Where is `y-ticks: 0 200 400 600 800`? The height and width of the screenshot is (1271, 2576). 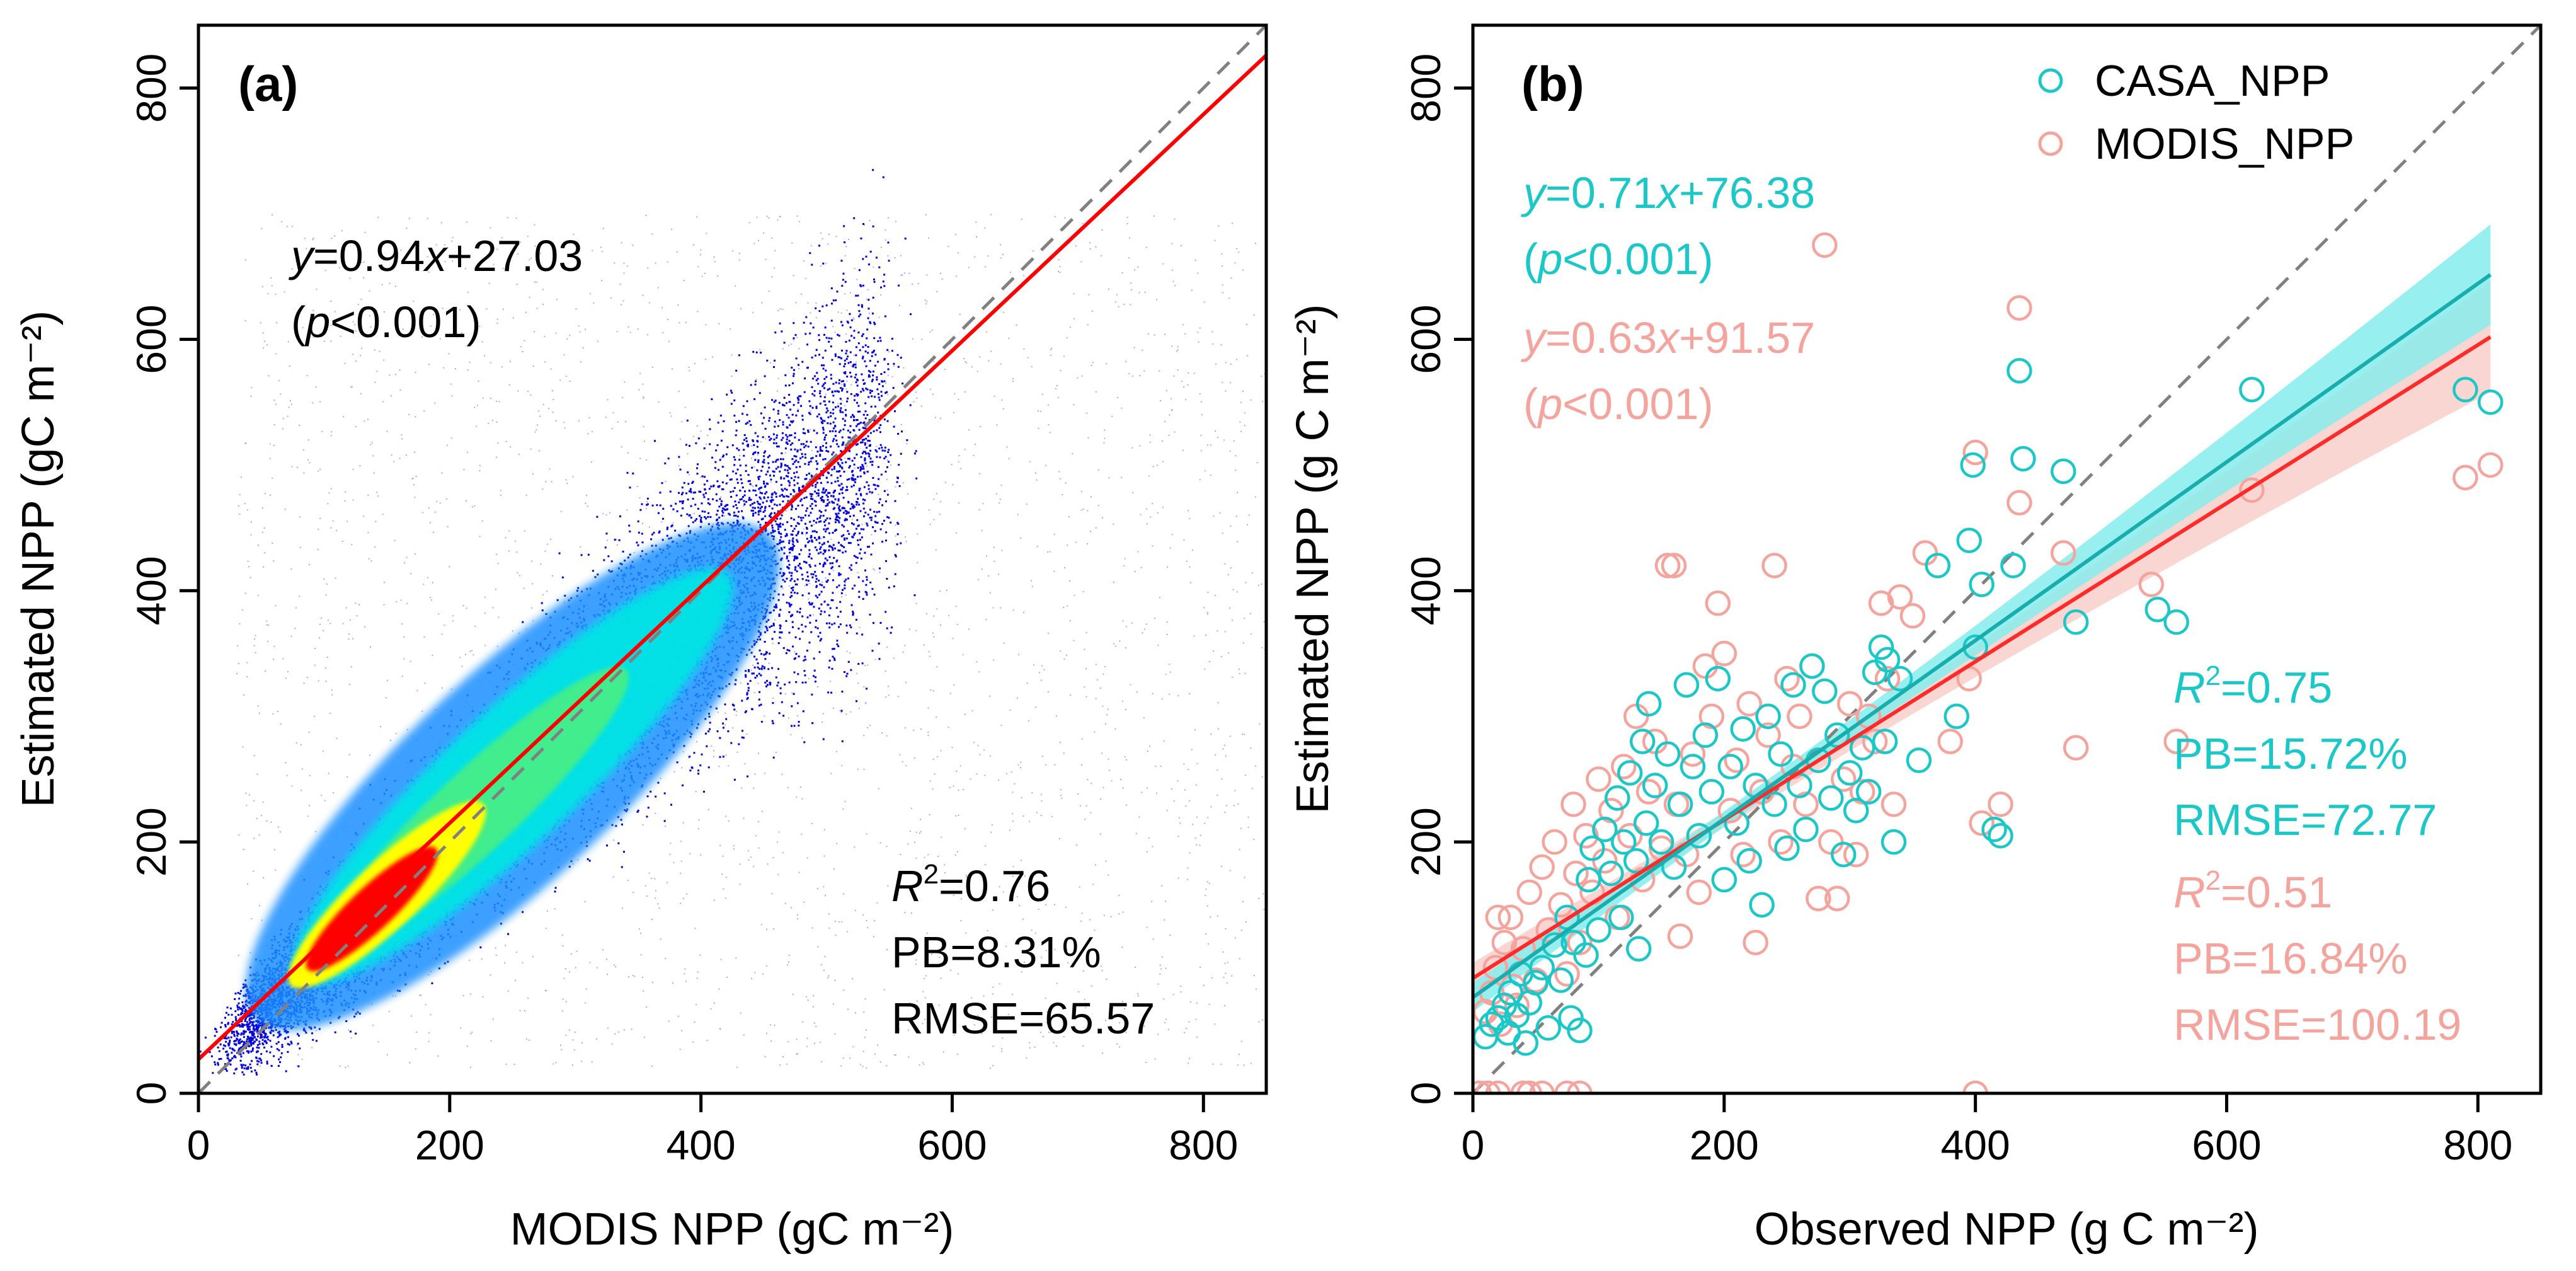 y-ticks: 0 200 400 600 800 is located at coordinates (163, 579).